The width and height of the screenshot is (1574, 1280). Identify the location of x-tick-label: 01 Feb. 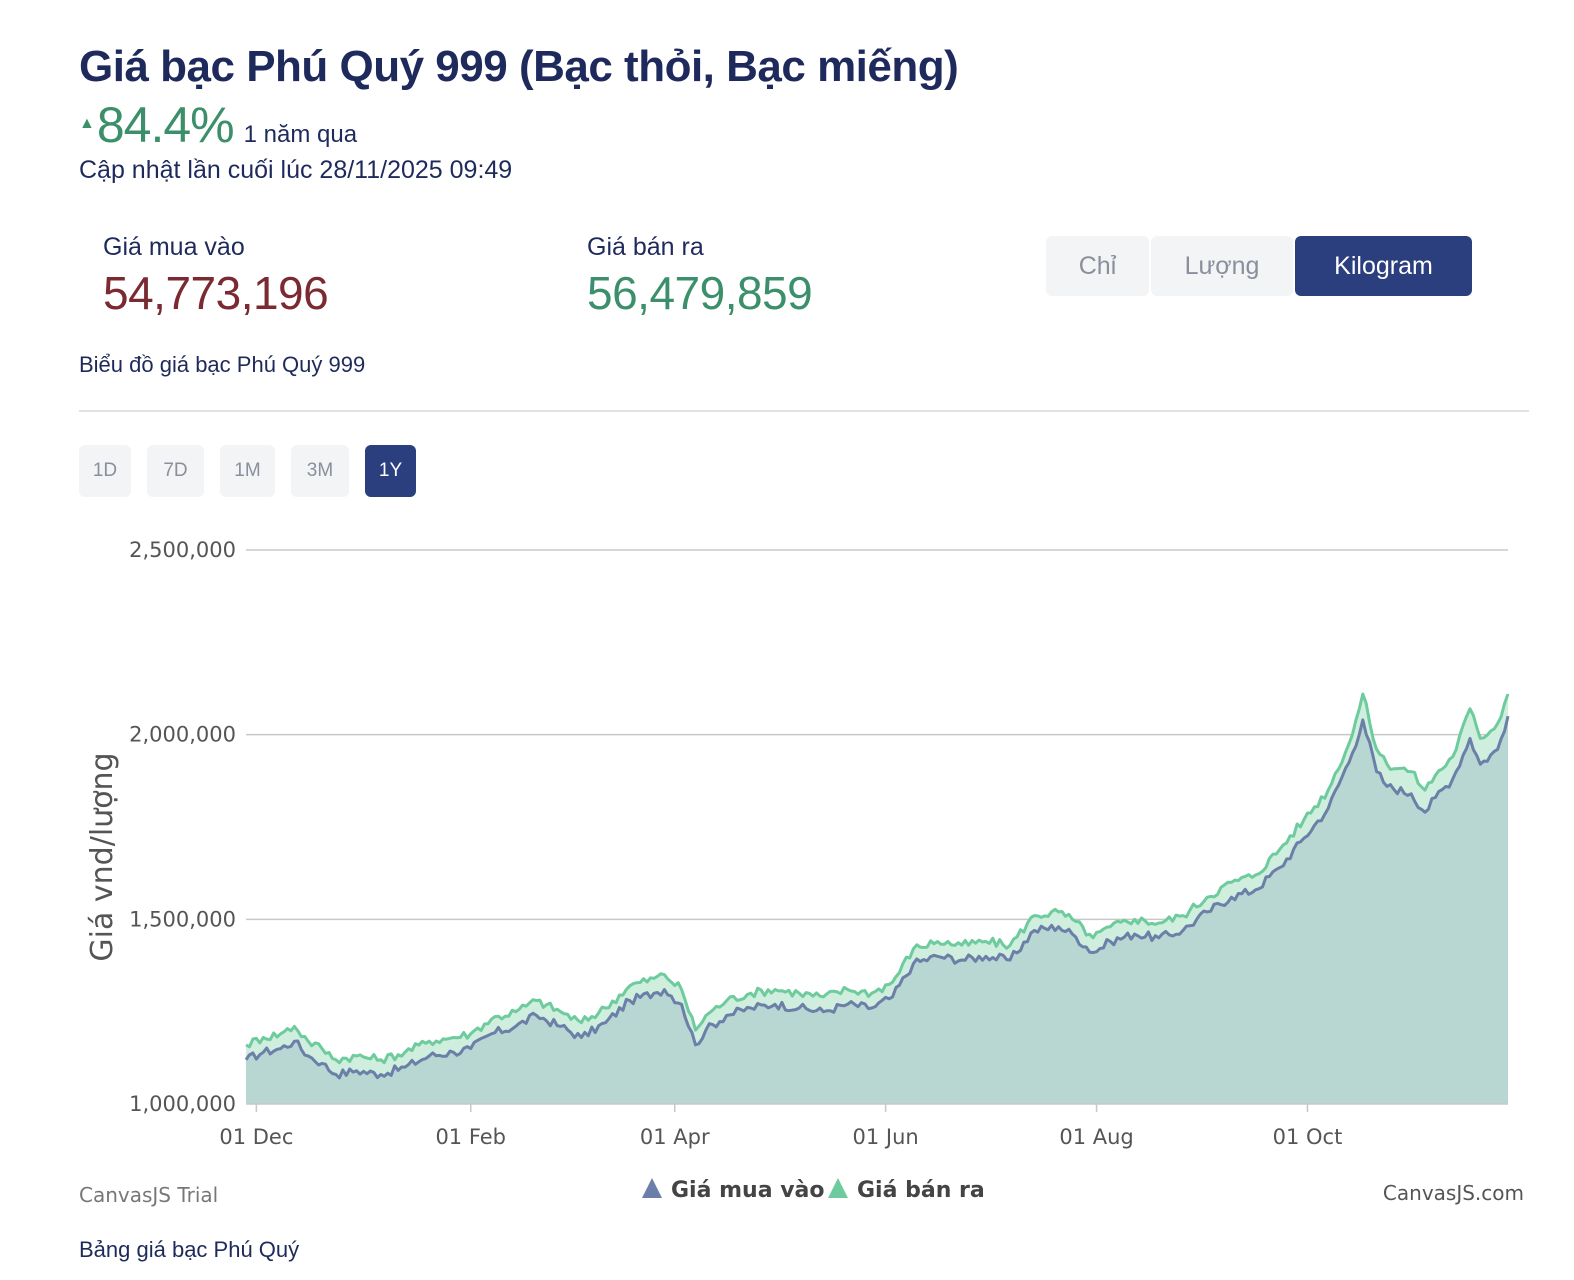
(470, 1137).